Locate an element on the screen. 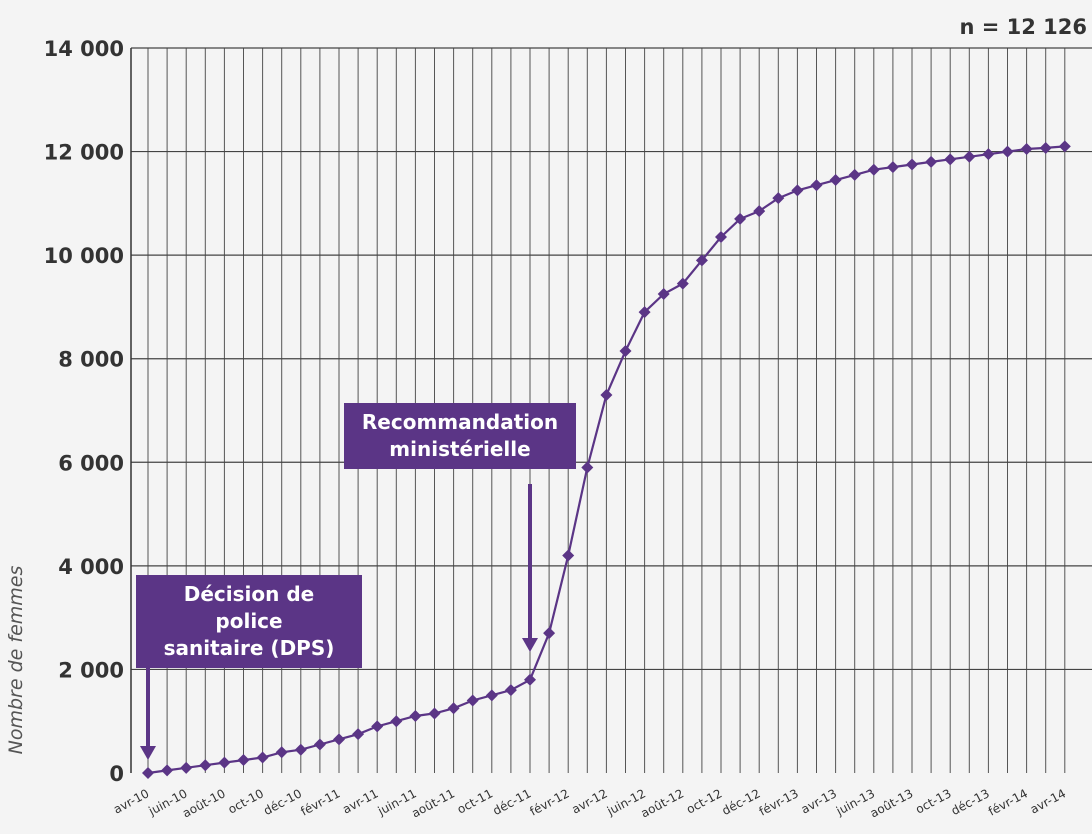 This screenshot has width=1092, height=834. x-tick-label: août-10 is located at coordinates (204, 803).